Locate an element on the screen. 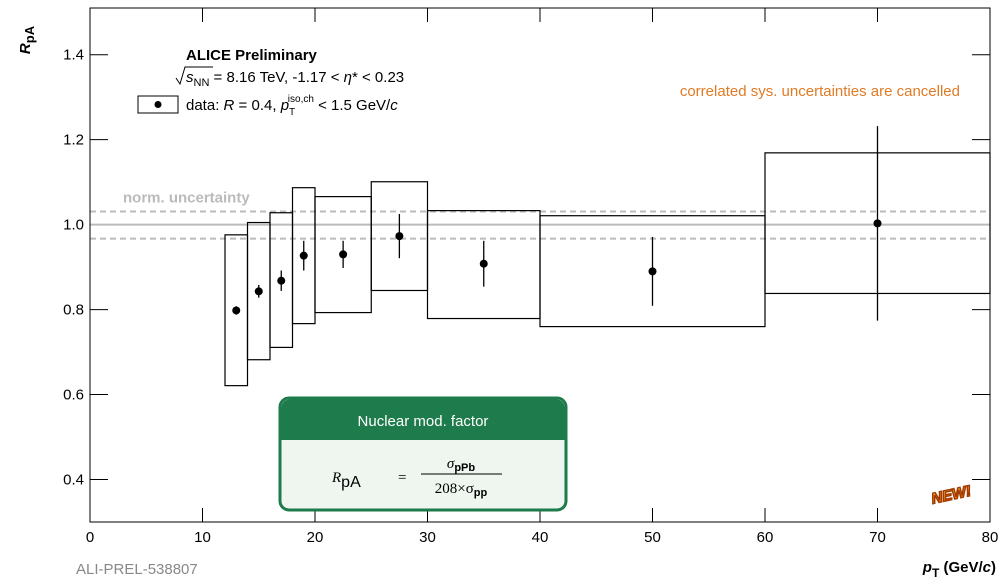 The height and width of the screenshot is (584, 1003). legend-part: c is located at coordinates (394, 105).